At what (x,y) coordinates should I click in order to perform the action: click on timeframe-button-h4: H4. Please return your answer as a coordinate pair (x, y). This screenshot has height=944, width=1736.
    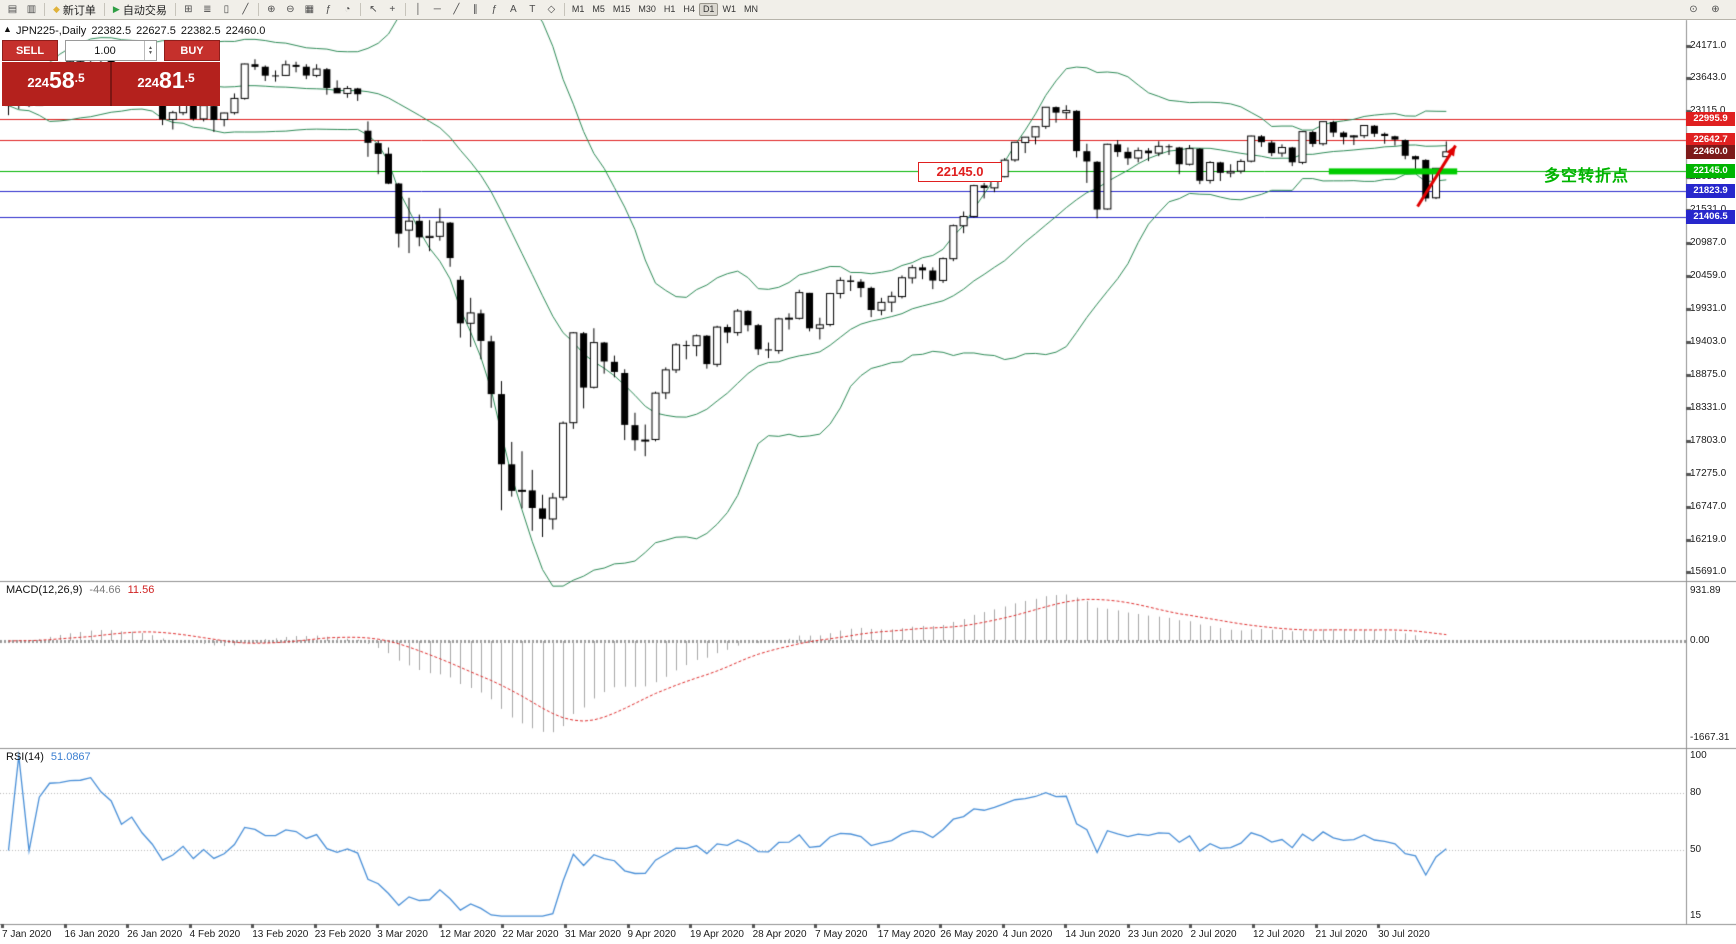
    Looking at the image, I should click on (689, 9).